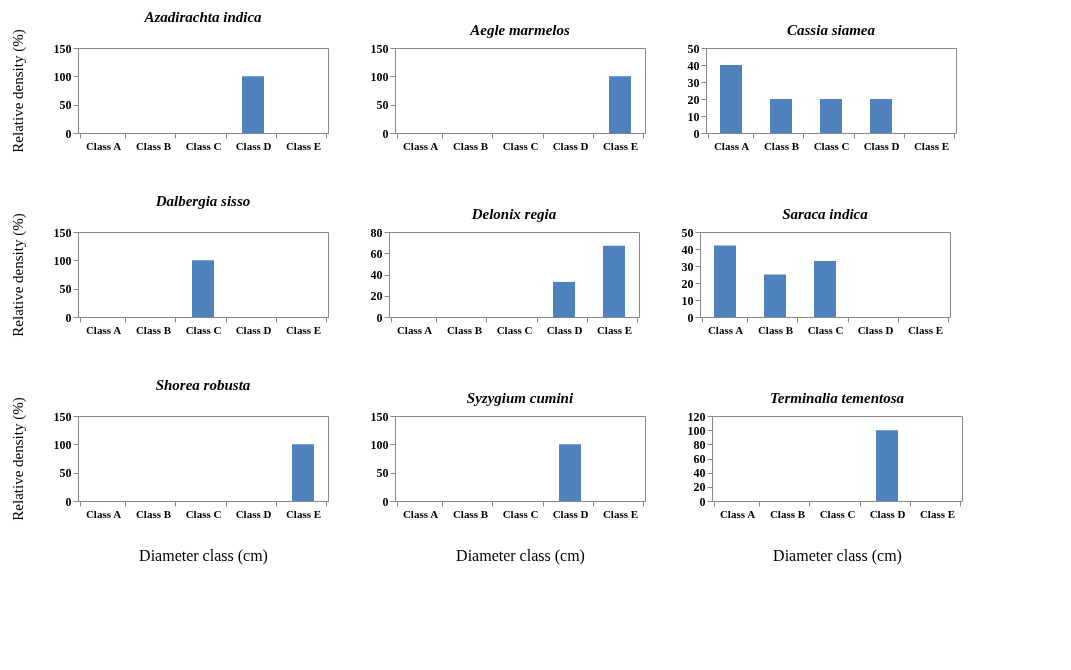 The width and height of the screenshot is (1071, 670). Describe the element at coordinates (831, 30) in the screenshot. I see `chart-title: Cassia siamea` at that location.